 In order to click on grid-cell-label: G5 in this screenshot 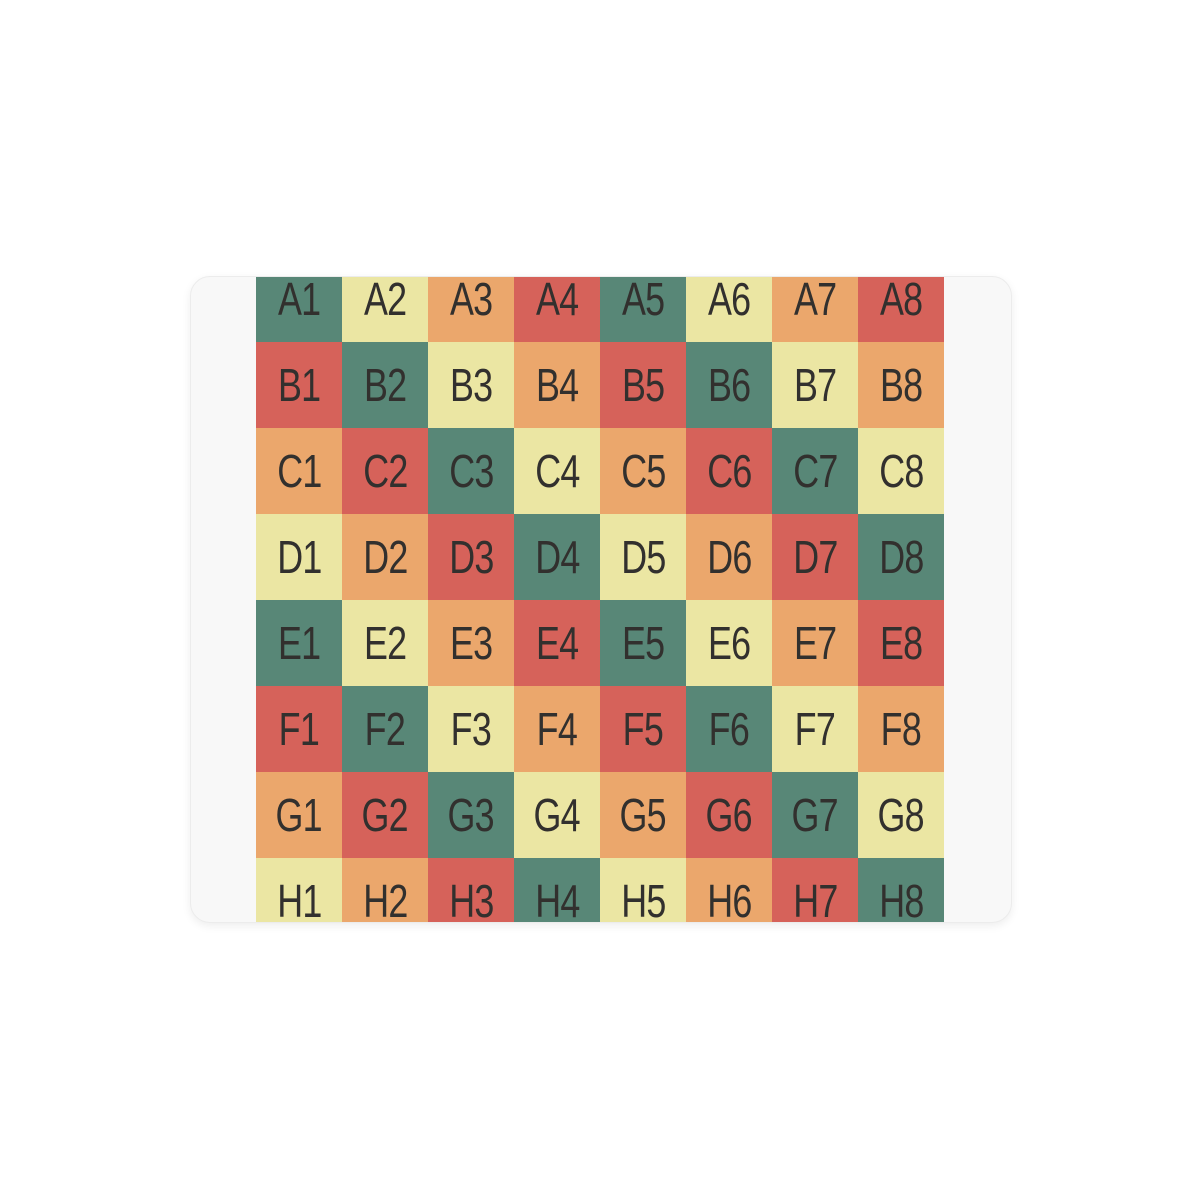, I will do `click(643, 815)`.